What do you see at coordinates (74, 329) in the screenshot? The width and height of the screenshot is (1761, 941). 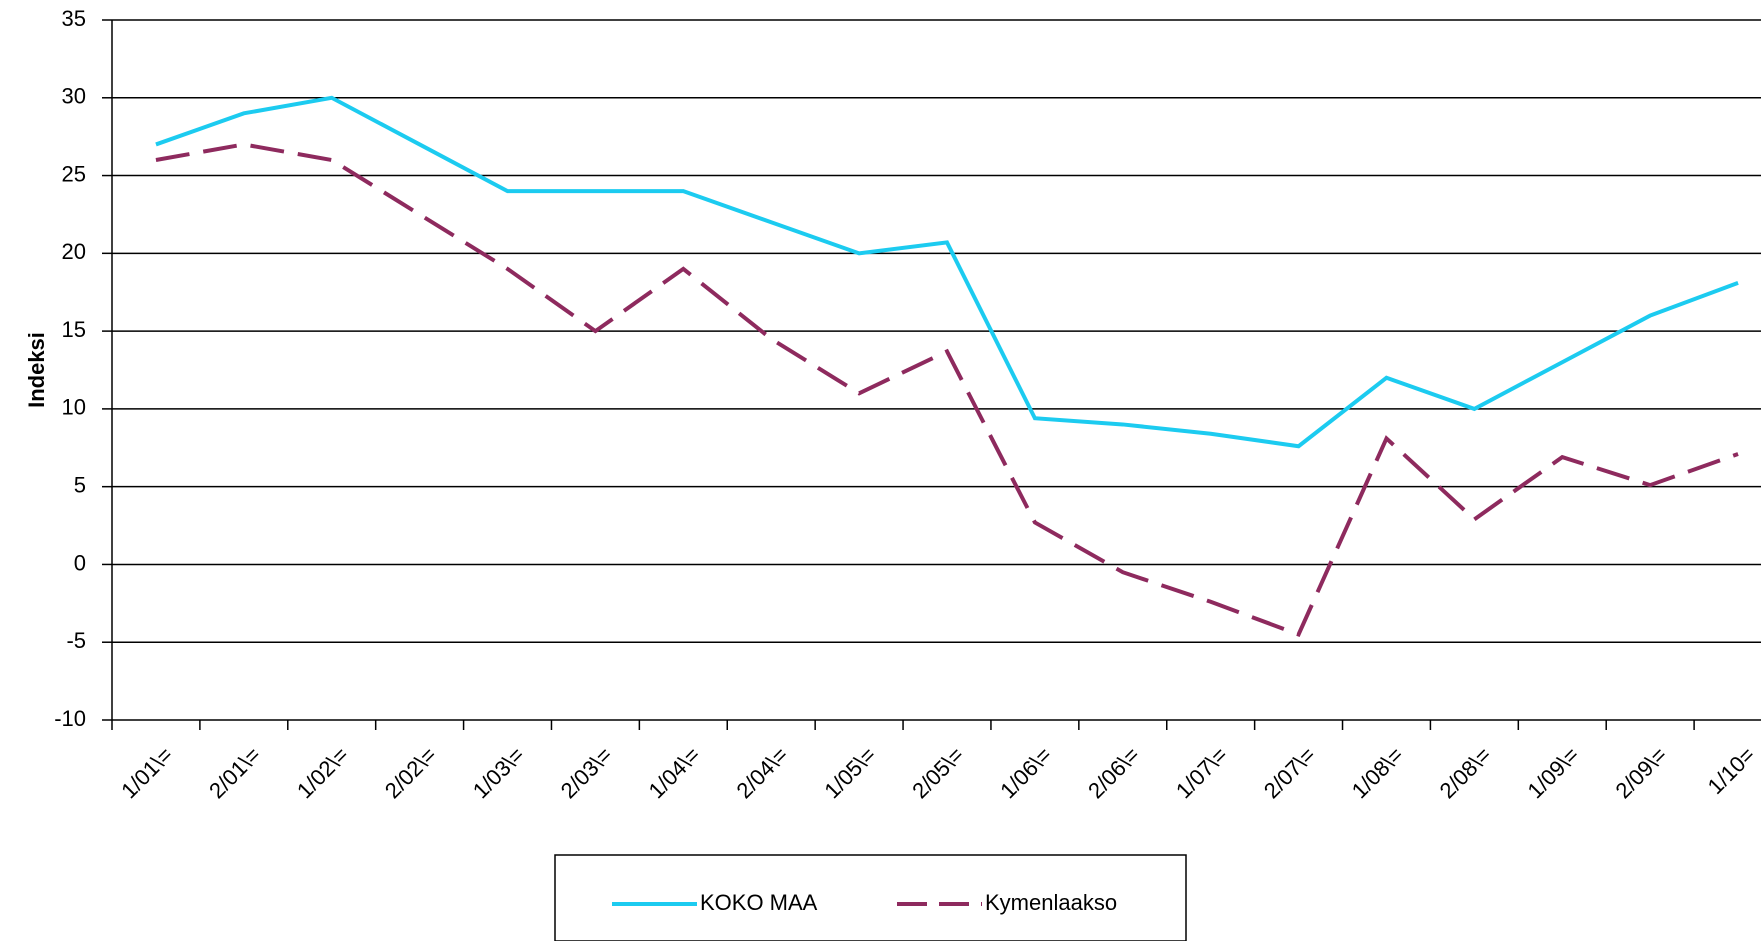 I see `y-tick-label: 15` at bounding box center [74, 329].